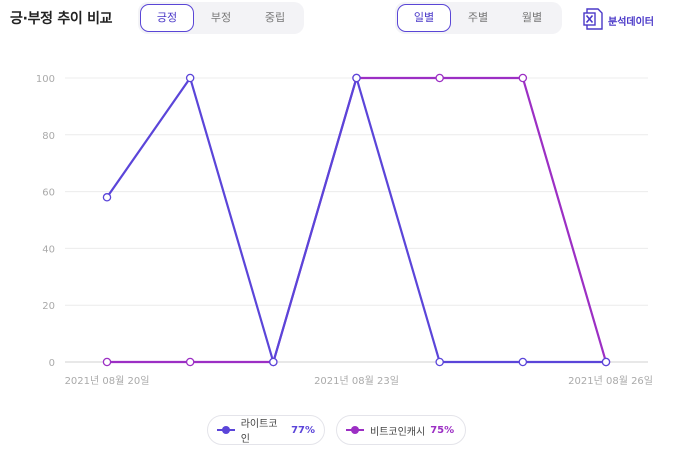 This screenshot has height=472, width=674. I want to click on export-data-button: 분석데이터, so click(618, 20).